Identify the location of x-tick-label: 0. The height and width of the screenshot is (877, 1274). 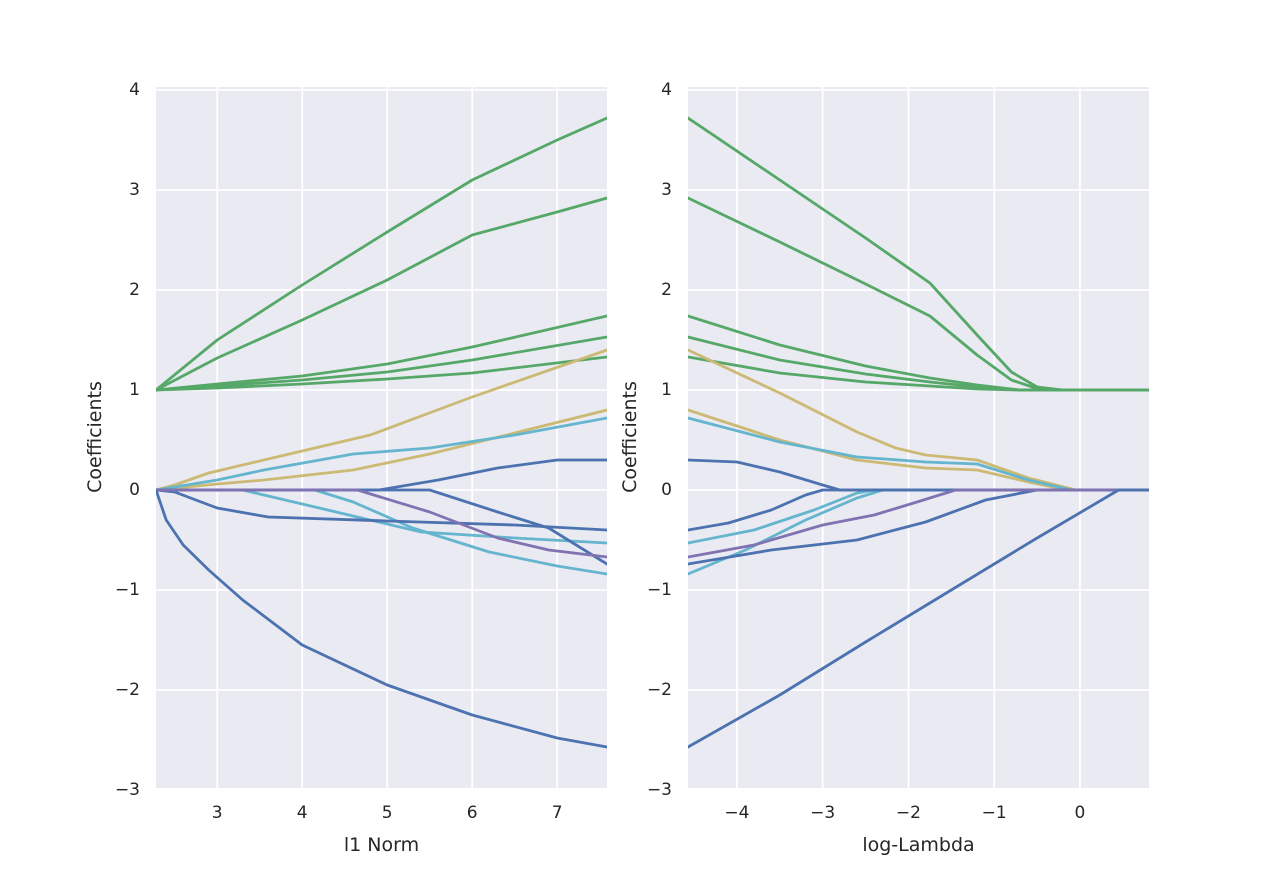
(1080, 813).